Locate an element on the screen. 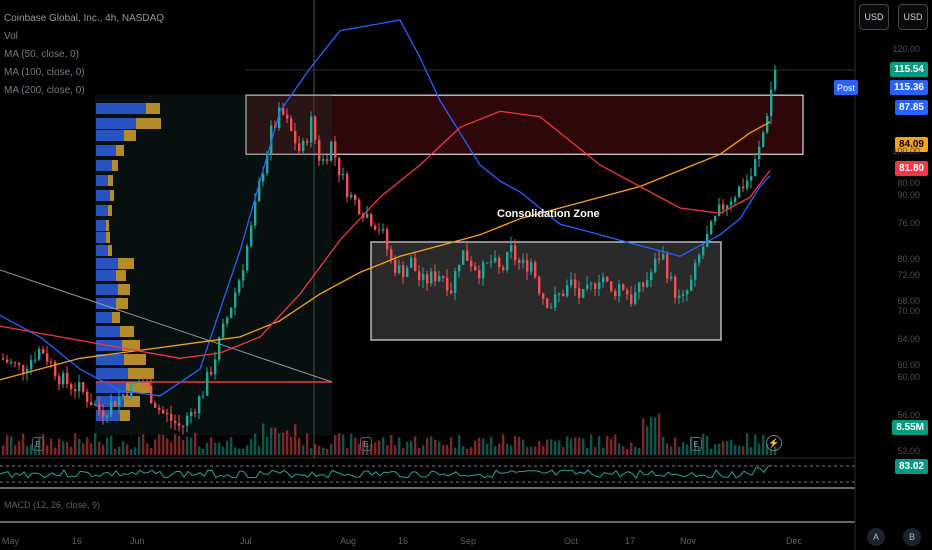 This screenshot has width=932, height=550. log-scale-button: B is located at coordinates (912, 537).